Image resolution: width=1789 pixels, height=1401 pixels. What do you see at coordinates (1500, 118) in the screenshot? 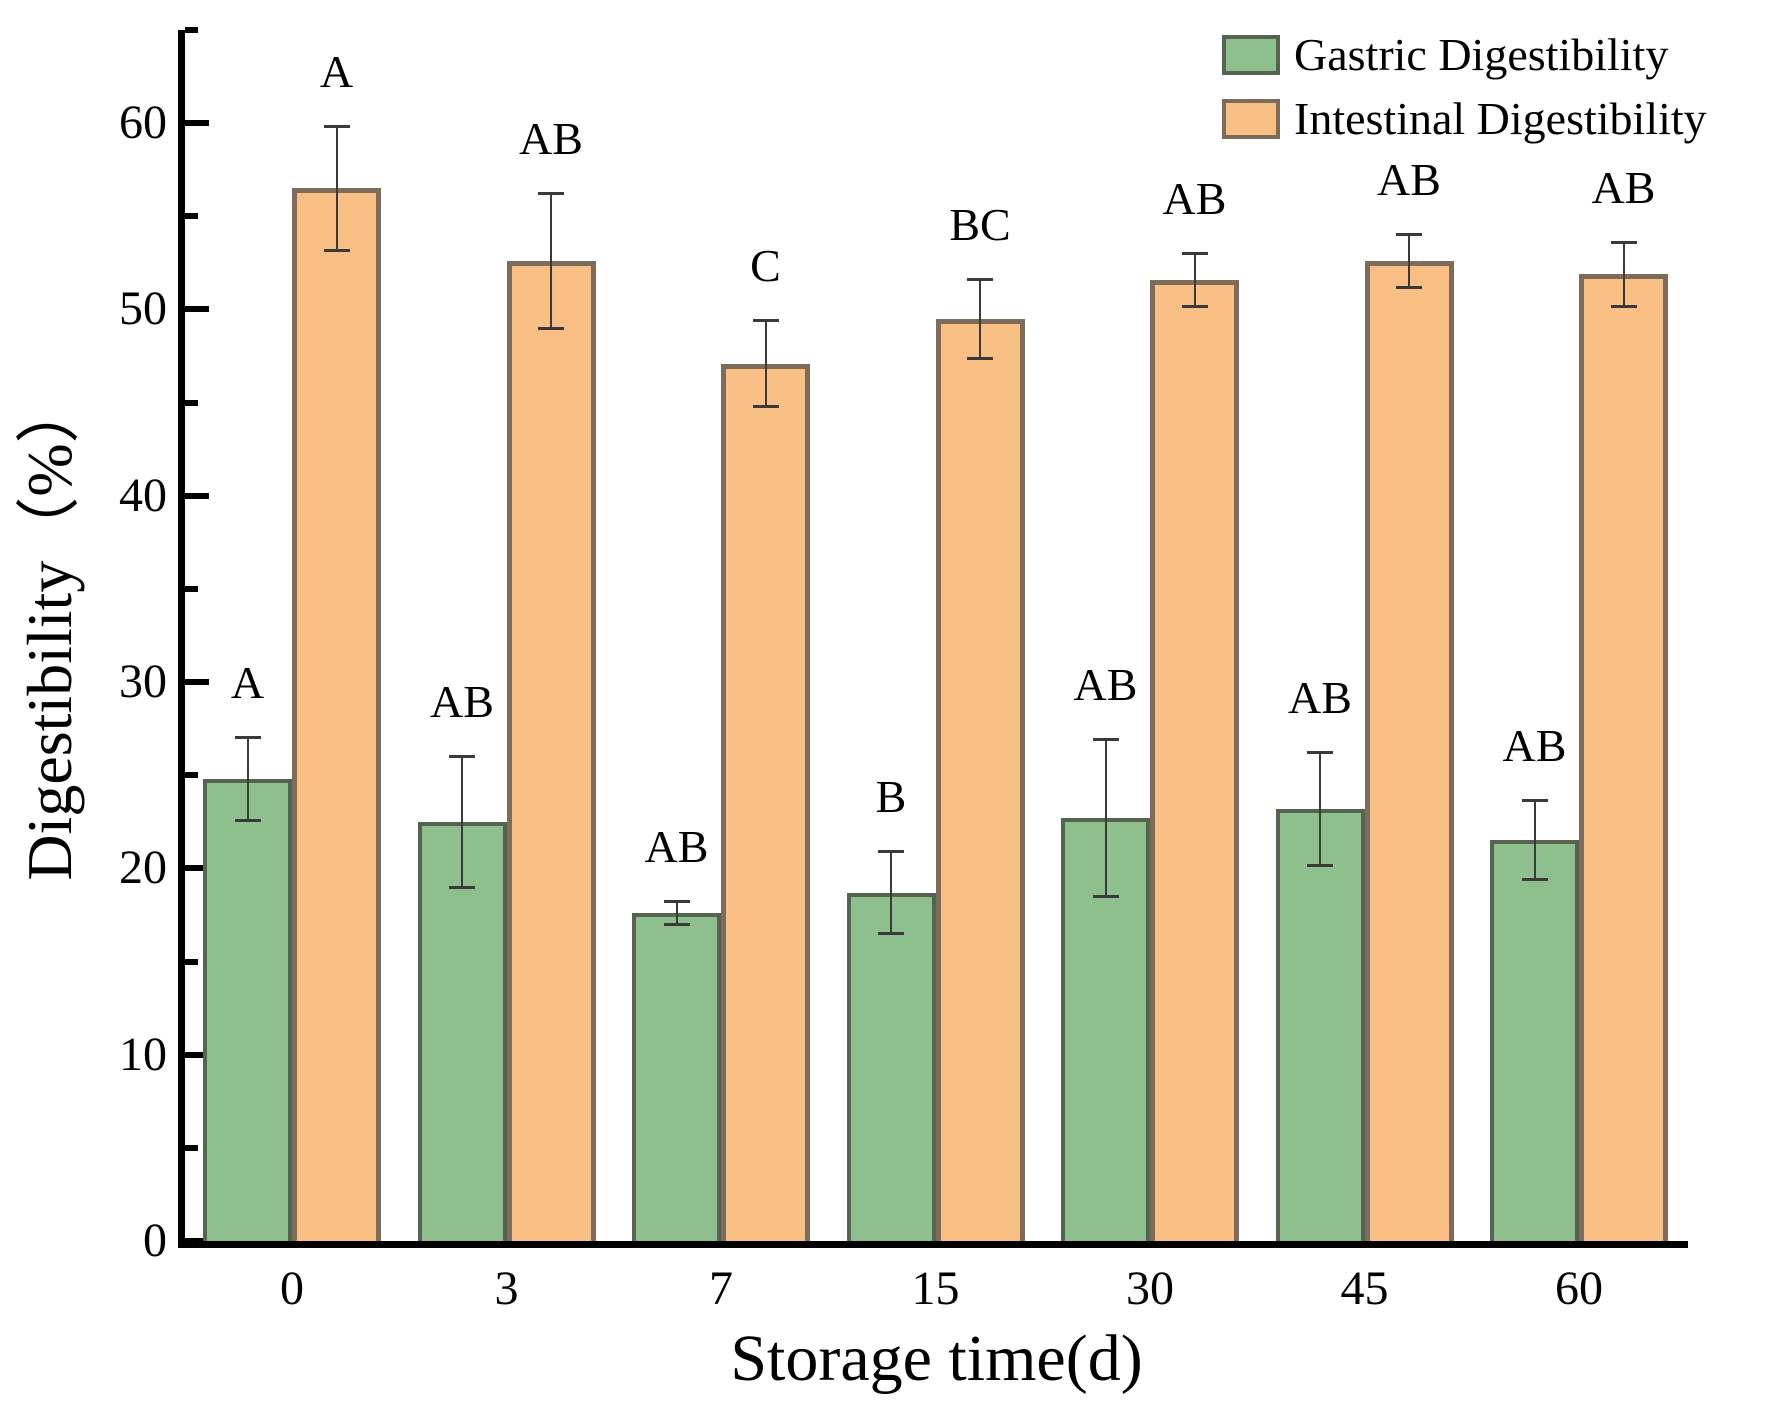
I see `legend-label-intestinal: Intestinal Digestibility` at bounding box center [1500, 118].